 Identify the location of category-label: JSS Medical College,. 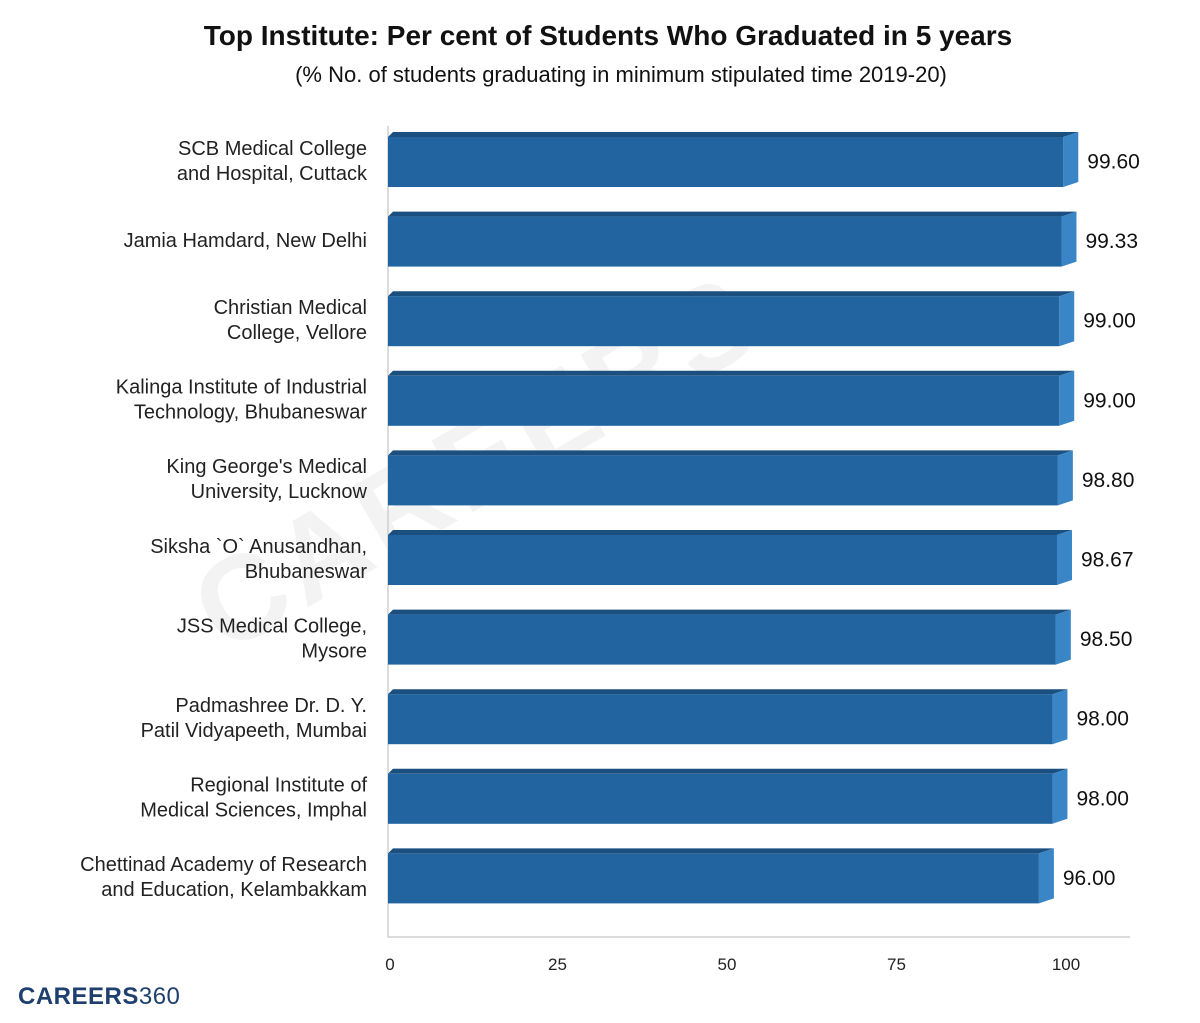
(272, 626).